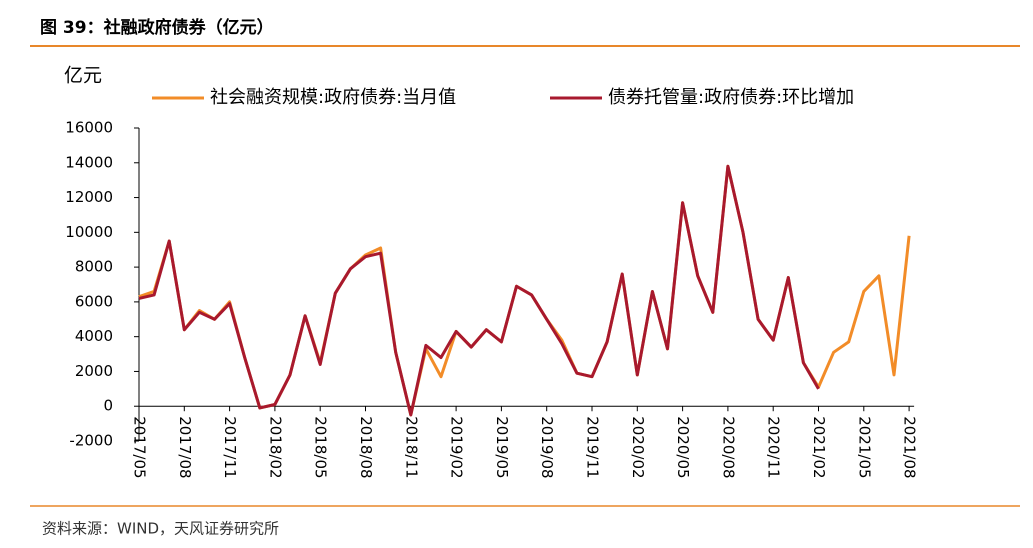 The width and height of the screenshot is (1033, 548). What do you see at coordinates (157, 27) in the screenshot?
I see `figure-title: 图 39：社融政府债券（亿元）` at bounding box center [157, 27].